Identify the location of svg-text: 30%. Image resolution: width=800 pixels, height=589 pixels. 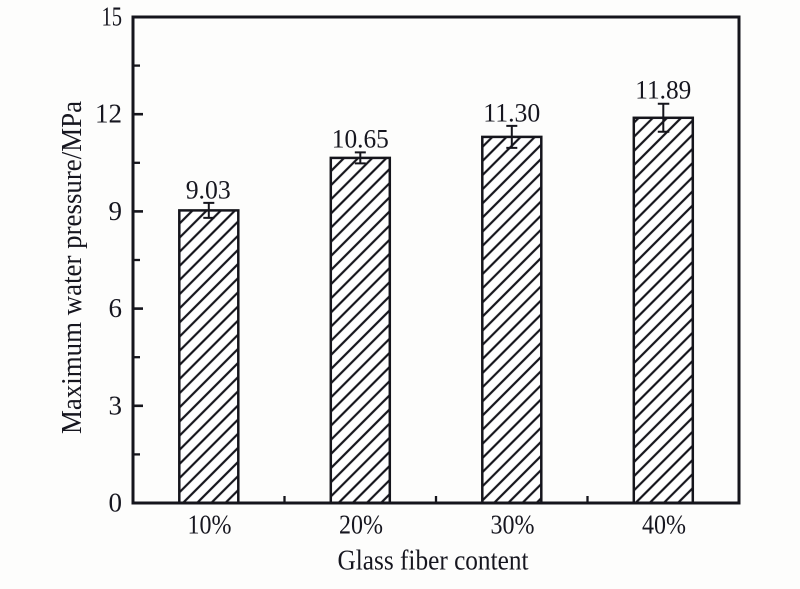
(513, 525).